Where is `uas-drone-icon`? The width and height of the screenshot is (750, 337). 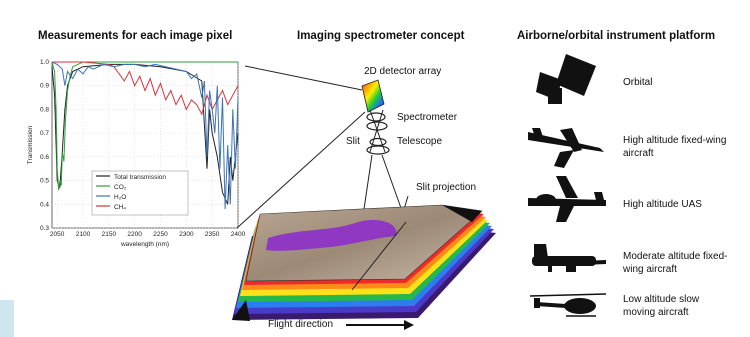 uas-drone-icon is located at coordinates (567, 199).